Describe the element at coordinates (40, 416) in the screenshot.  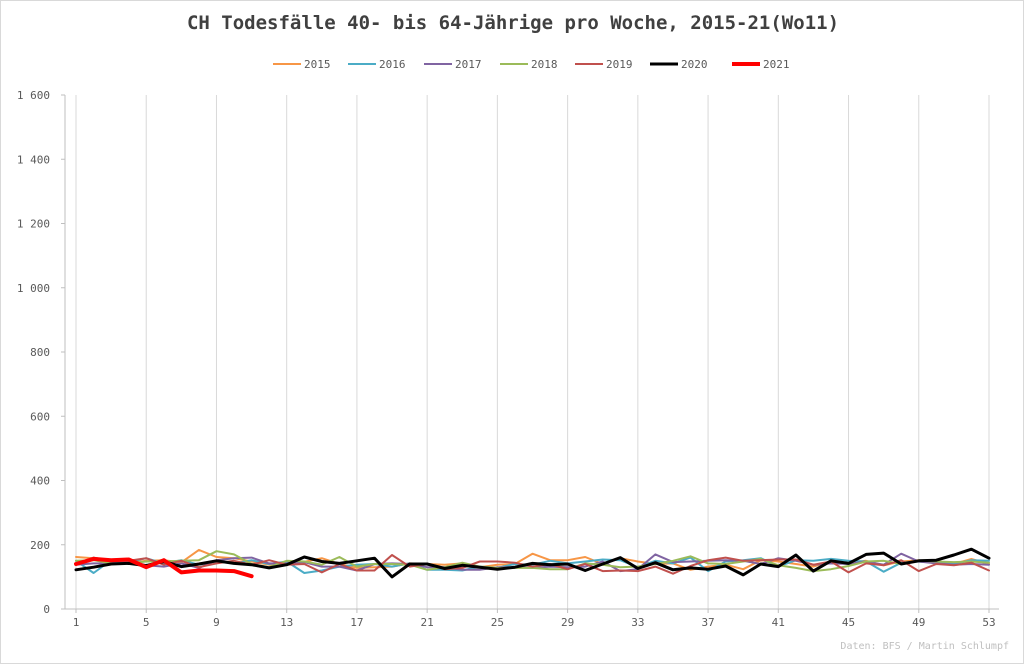
I see `y-tick-label: 600` at that location.